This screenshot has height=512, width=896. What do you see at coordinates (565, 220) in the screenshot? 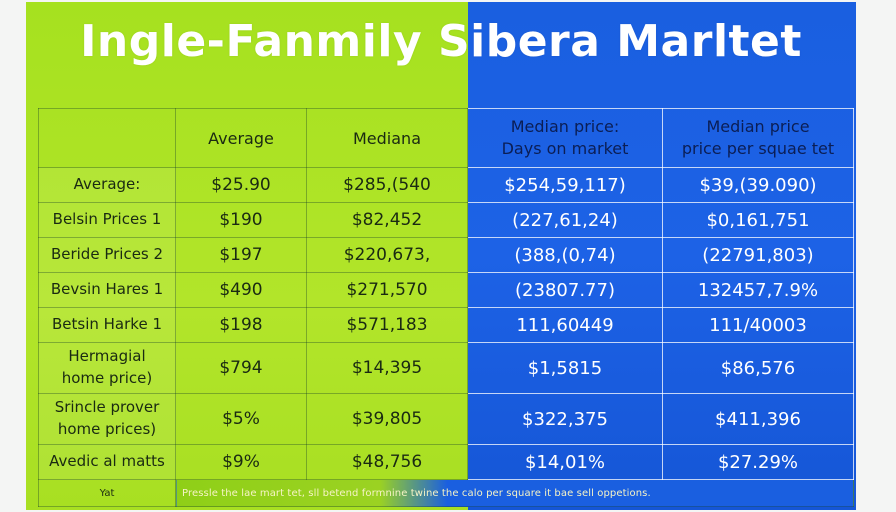
I see `table-cell: (227,61,24)` at bounding box center [565, 220].